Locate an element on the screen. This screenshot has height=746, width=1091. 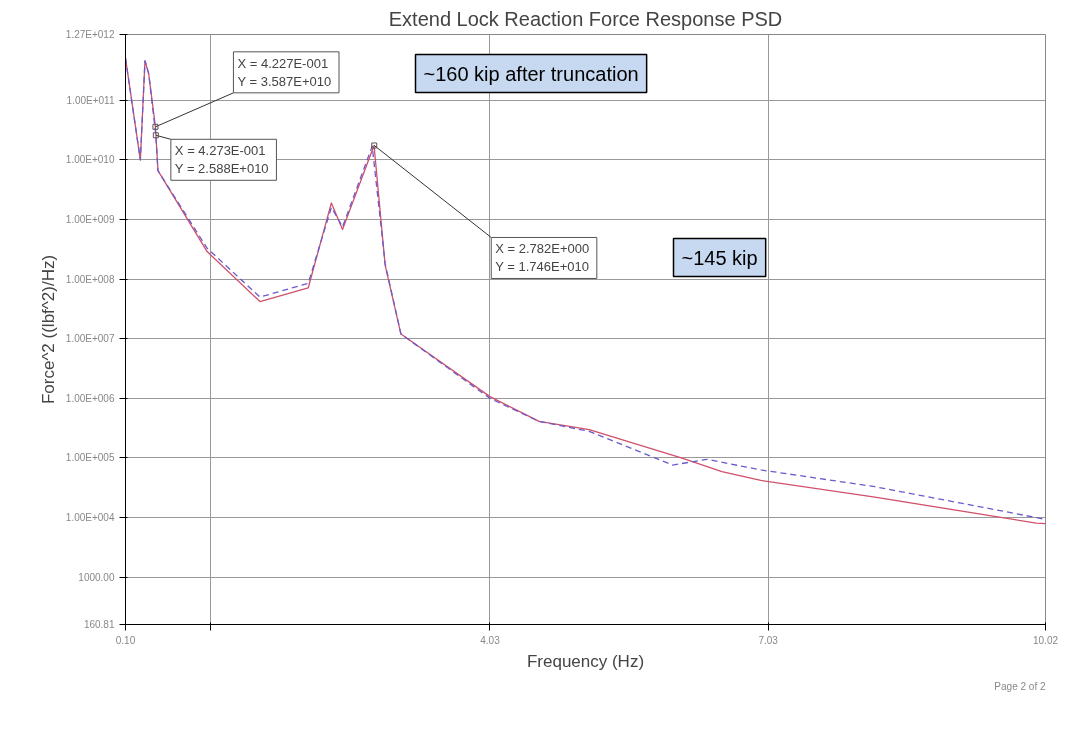
x-tick-label: 10.02 is located at coordinates (1045, 640).